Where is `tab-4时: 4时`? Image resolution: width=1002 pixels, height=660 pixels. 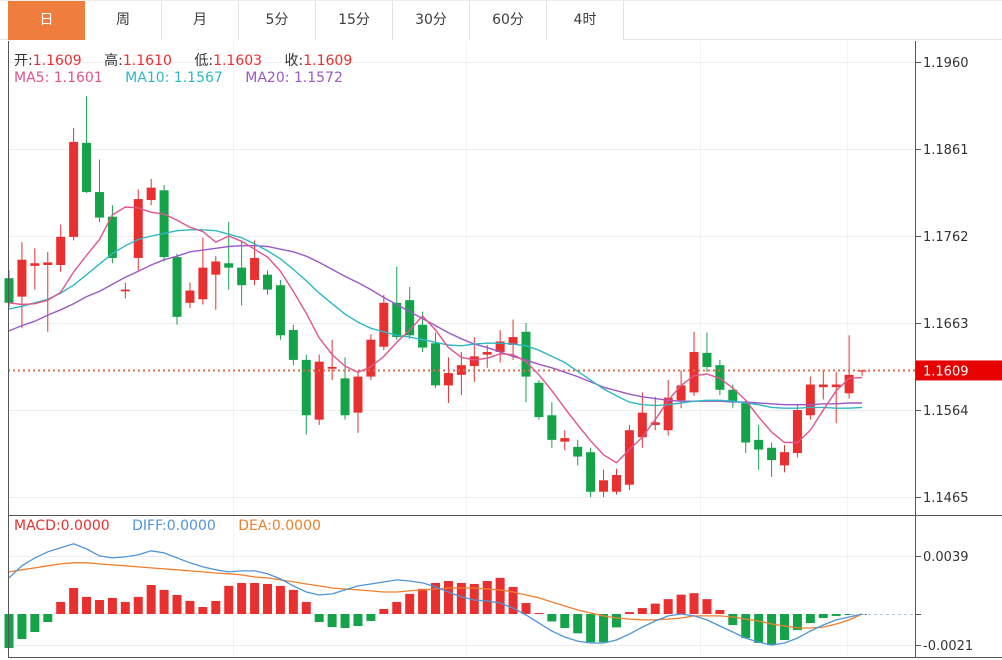
tab-4时: 4时 is located at coordinates (585, 20).